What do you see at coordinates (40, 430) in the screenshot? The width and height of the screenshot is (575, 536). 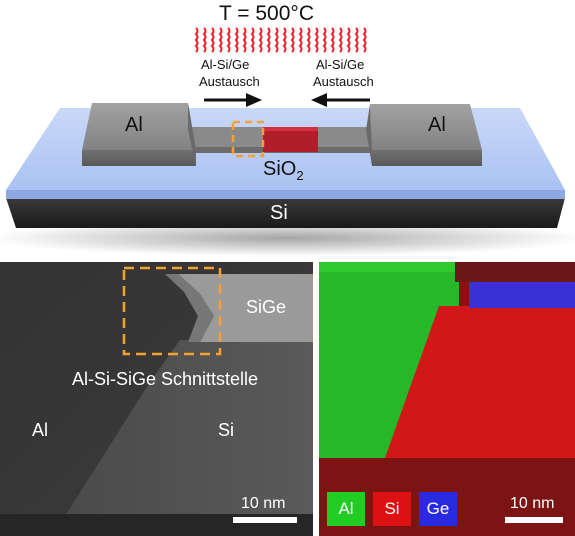 I see `tem-al-label: Al` at bounding box center [40, 430].